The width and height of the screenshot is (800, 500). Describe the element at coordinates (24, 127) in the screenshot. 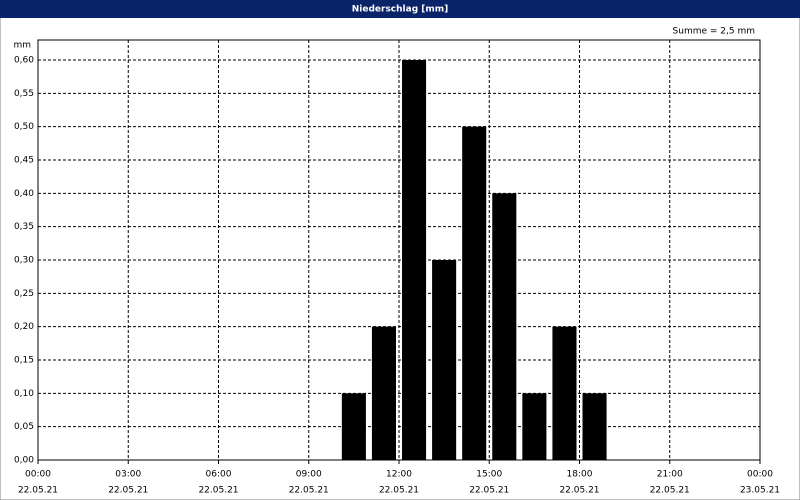

I see `y-tick-label: 0,50` at that location.